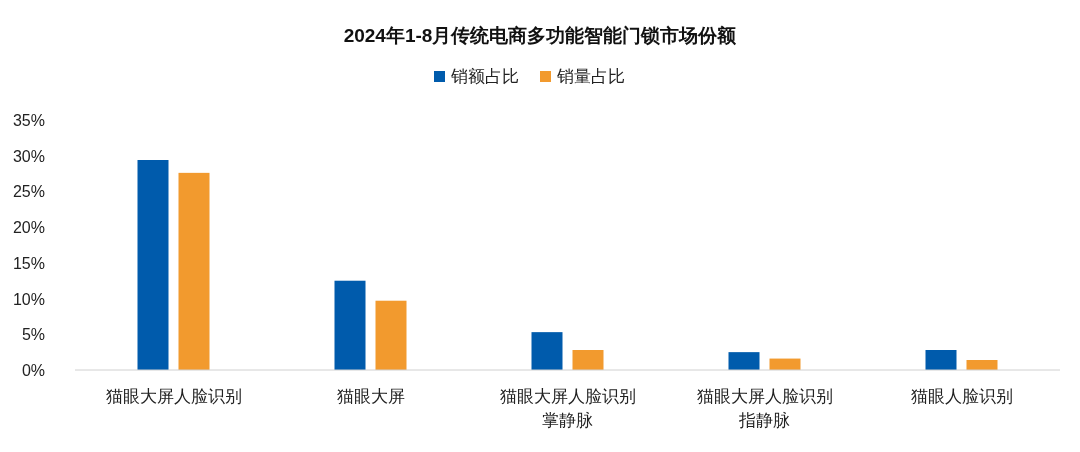 This screenshot has width=1080, height=452. Describe the element at coordinates (28, 156) in the screenshot. I see `y-tick-label: 30%` at that location.